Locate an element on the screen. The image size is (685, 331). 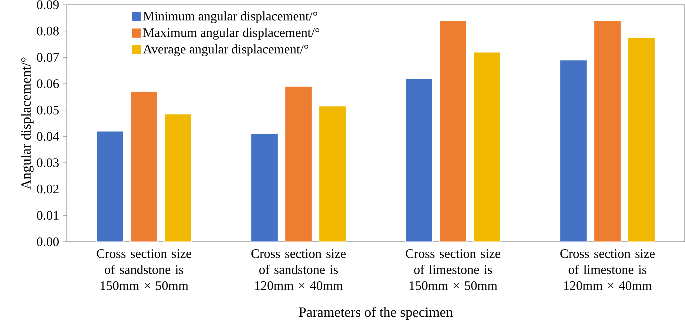
x-tick-label: Cross section size of limestone is 150mm × 50mm is located at coordinates (453, 270).